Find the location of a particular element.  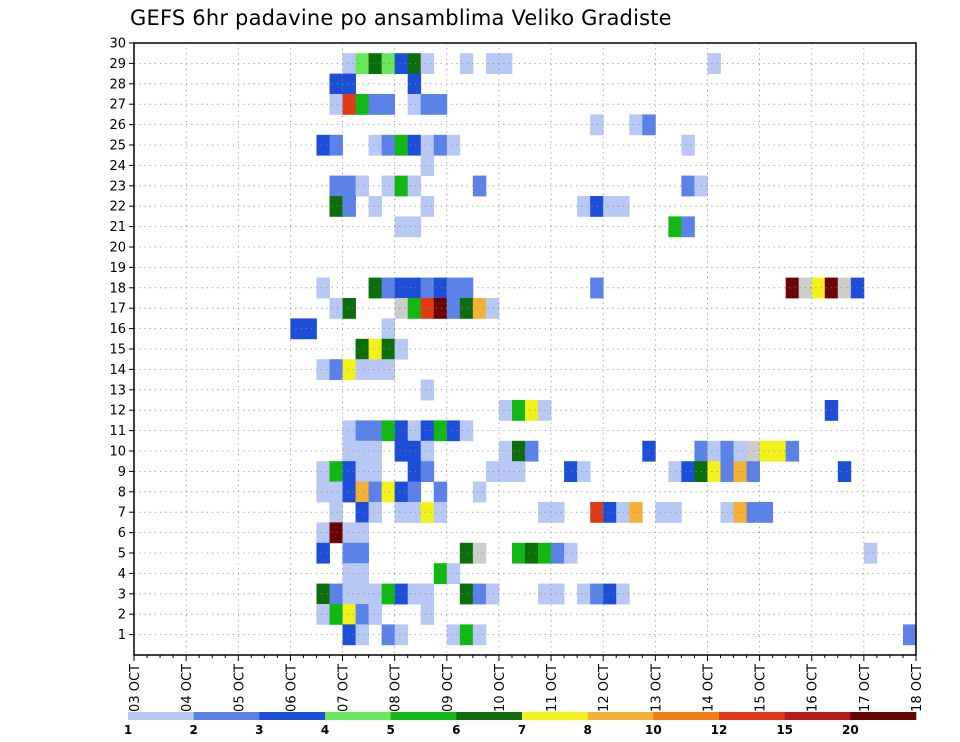

y-tick-label: 29 is located at coordinates (117, 64).